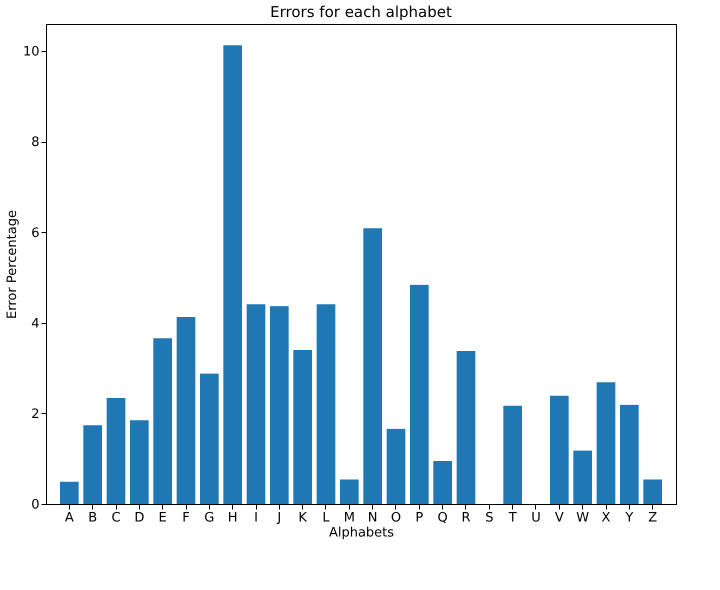 The width and height of the screenshot is (720, 590). I want to click on x-tick-label: S, so click(489, 518).